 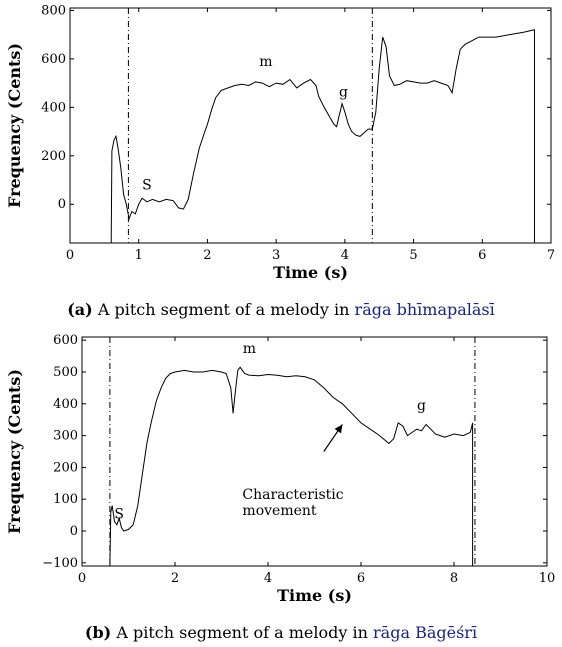 I want to click on raga-name-b: rāga Bāgēśrī, so click(x=425, y=632).